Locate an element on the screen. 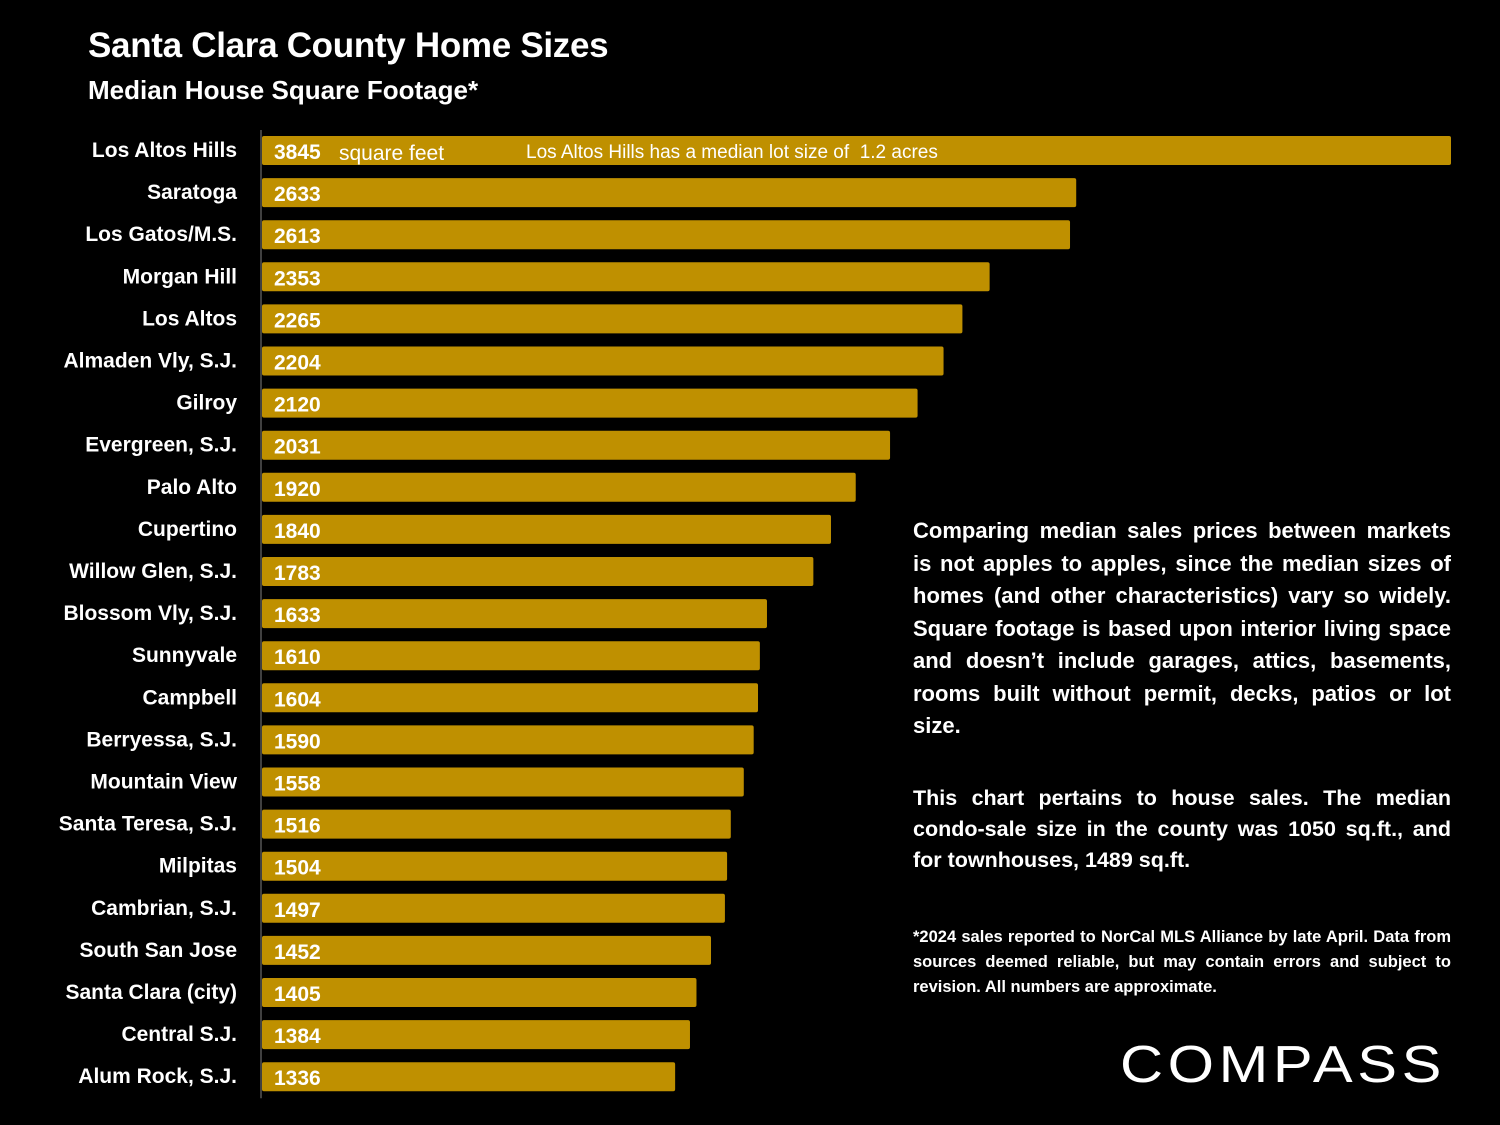  value-label: 2031 is located at coordinates (297, 447).